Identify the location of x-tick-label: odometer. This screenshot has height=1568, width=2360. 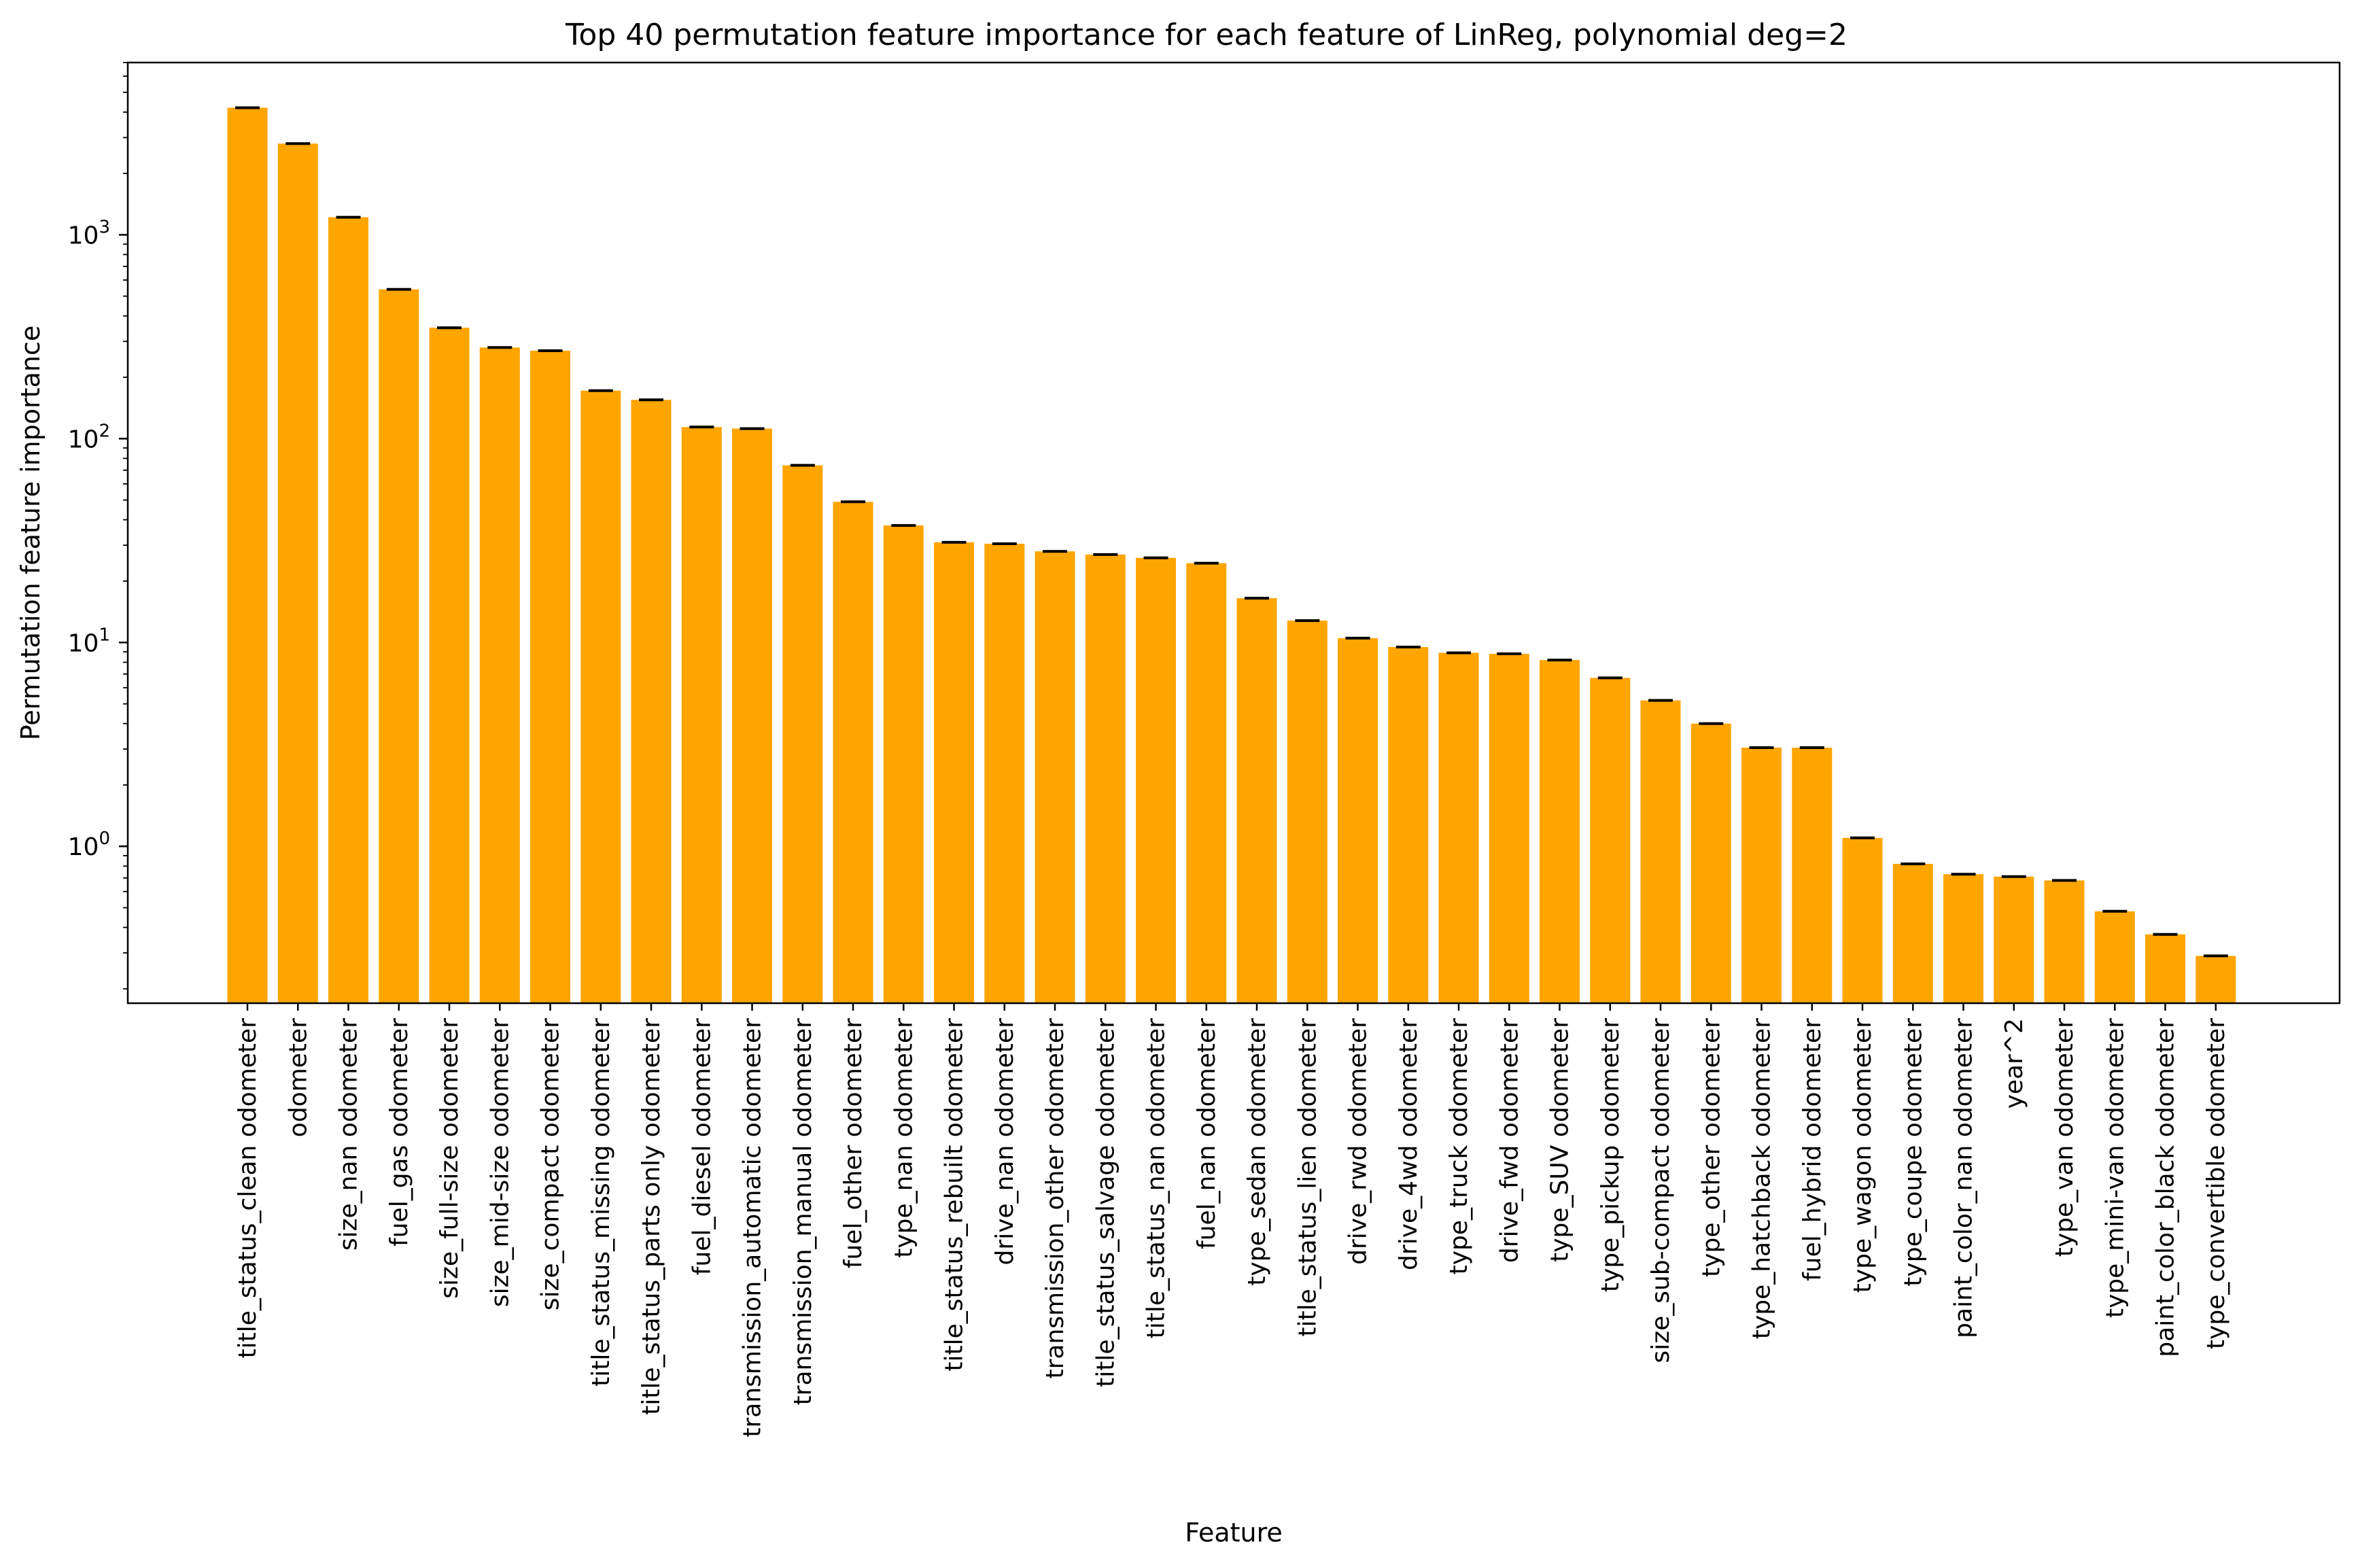
(298, 1077).